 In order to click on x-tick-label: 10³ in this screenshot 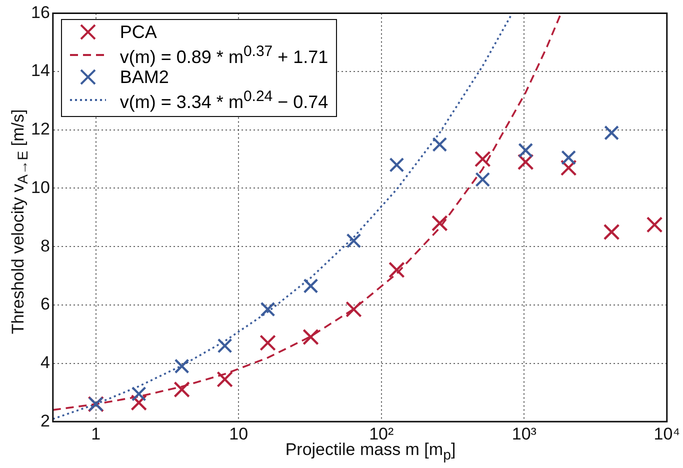, I will do `click(524, 434)`.